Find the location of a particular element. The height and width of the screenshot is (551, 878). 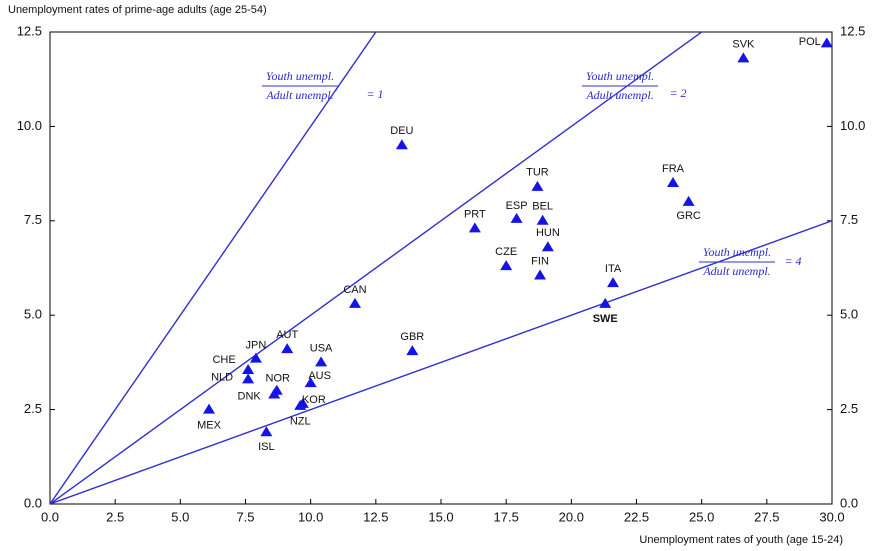

point-label: DEU is located at coordinates (401, 131).